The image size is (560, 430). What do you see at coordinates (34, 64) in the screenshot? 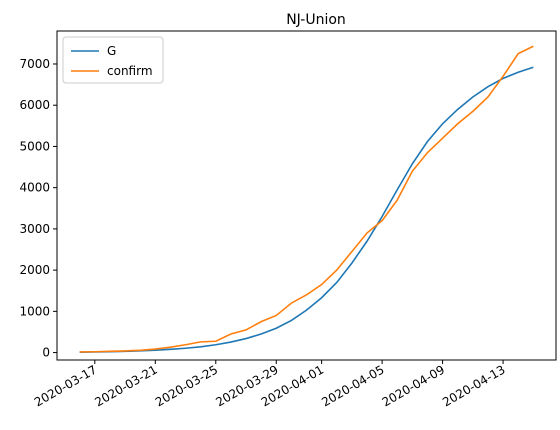
I see `y-tick-label: 7000` at bounding box center [34, 64].